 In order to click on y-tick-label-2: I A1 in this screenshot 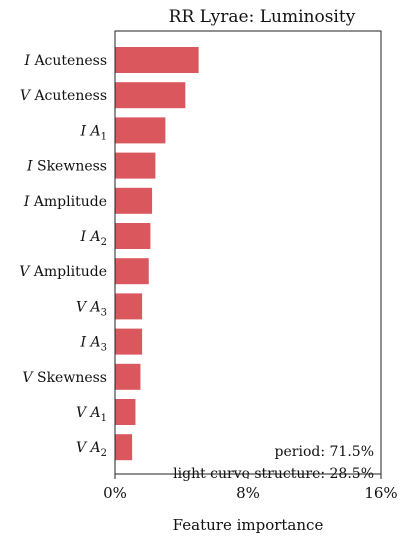, I will do `click(93, 132)`.